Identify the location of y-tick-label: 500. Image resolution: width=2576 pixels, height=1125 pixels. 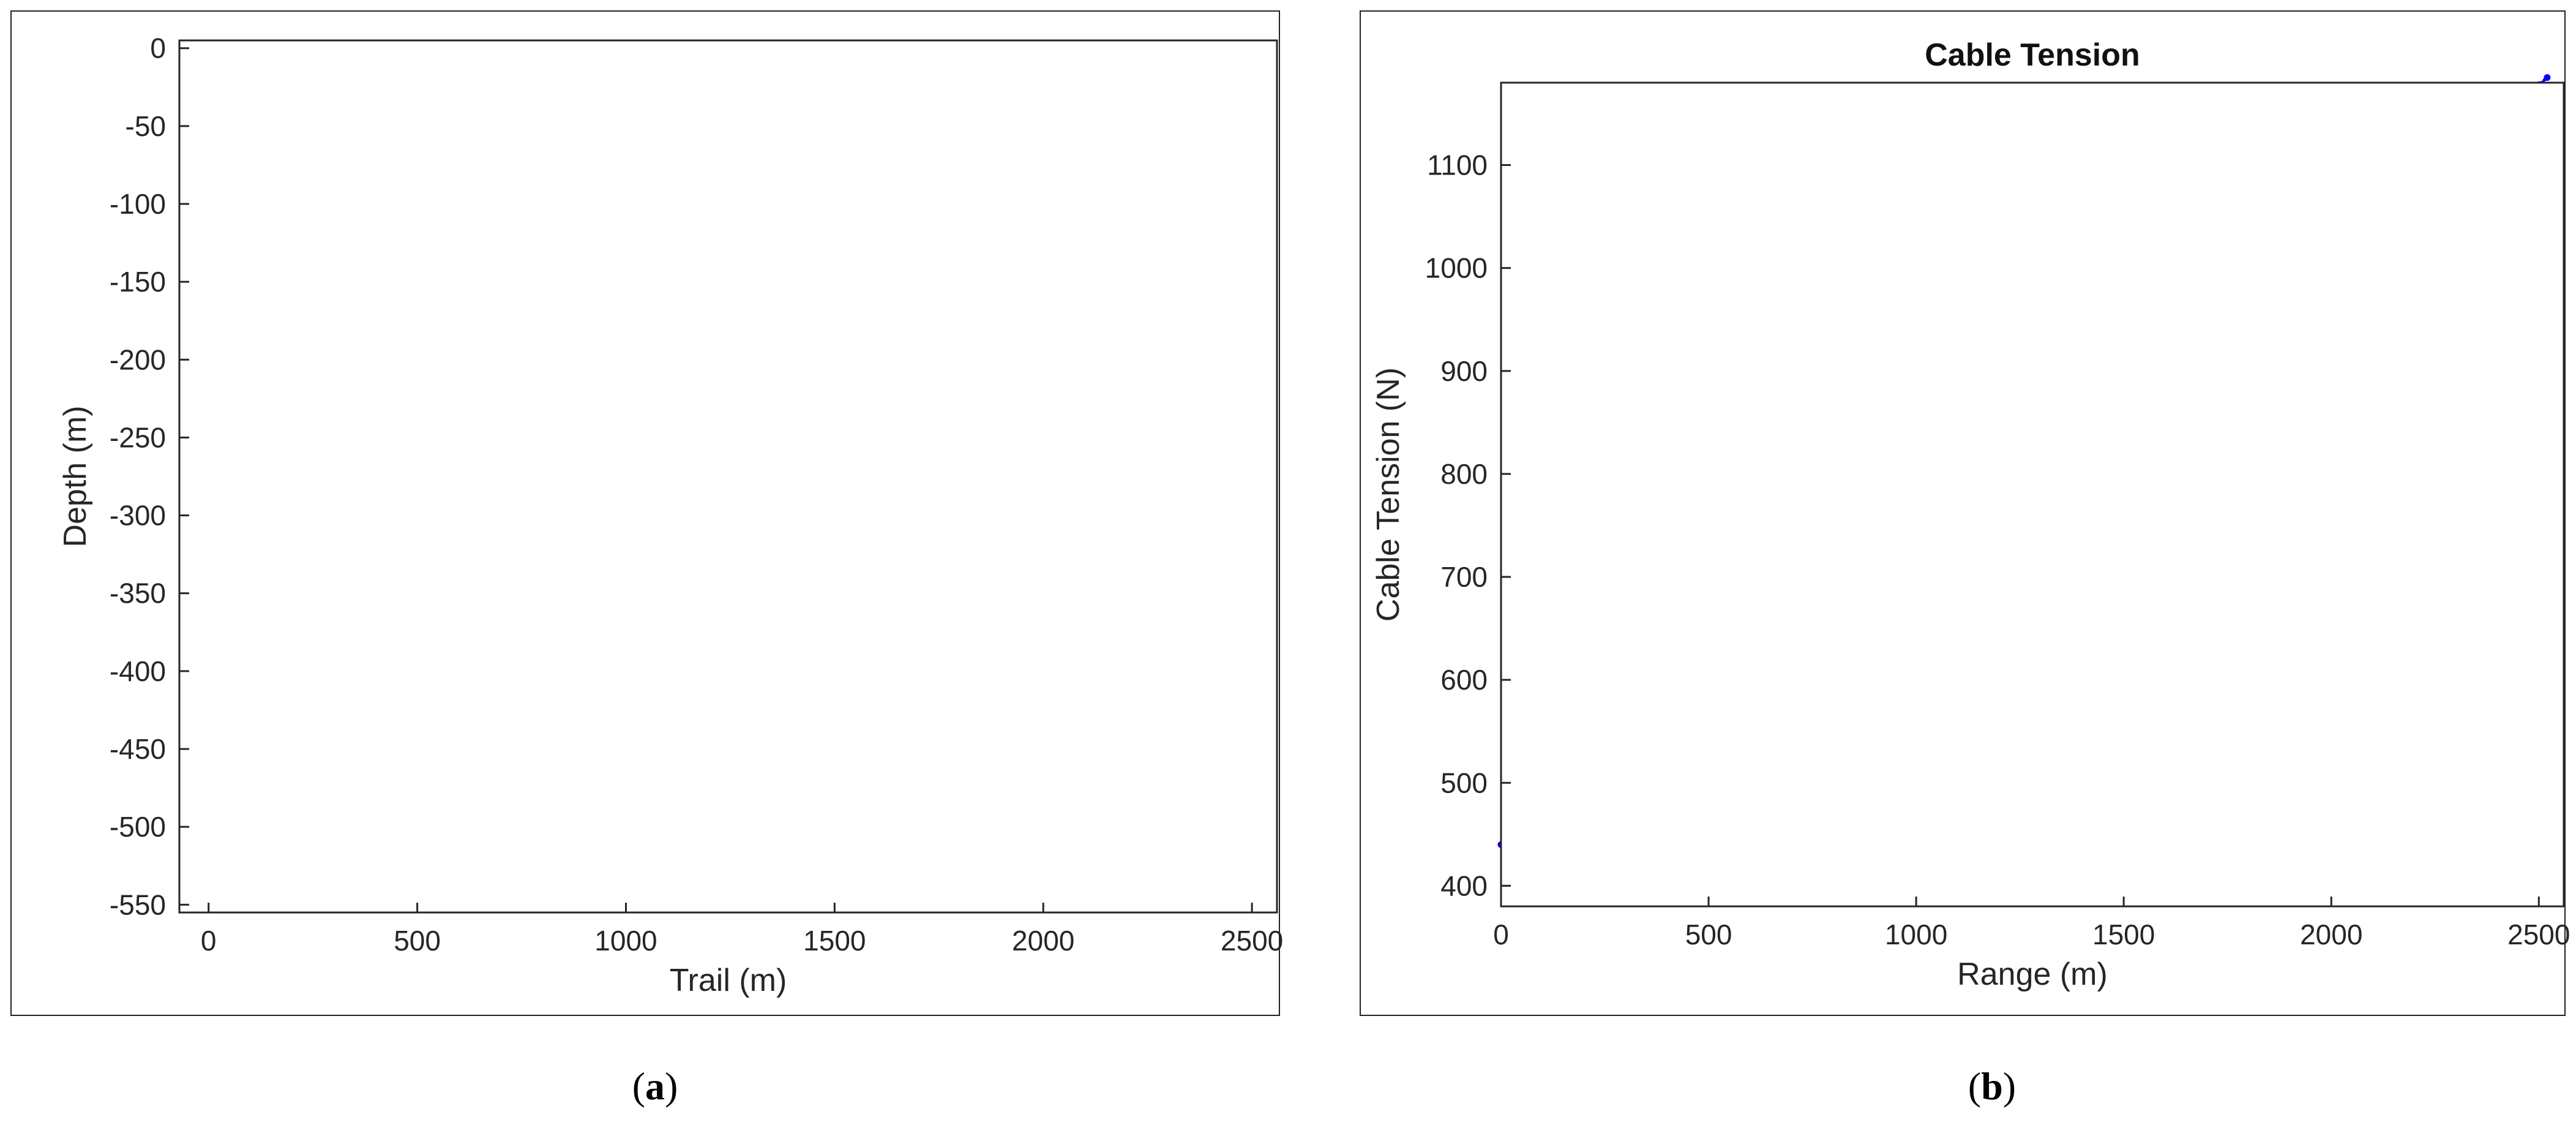
(1464, 783).